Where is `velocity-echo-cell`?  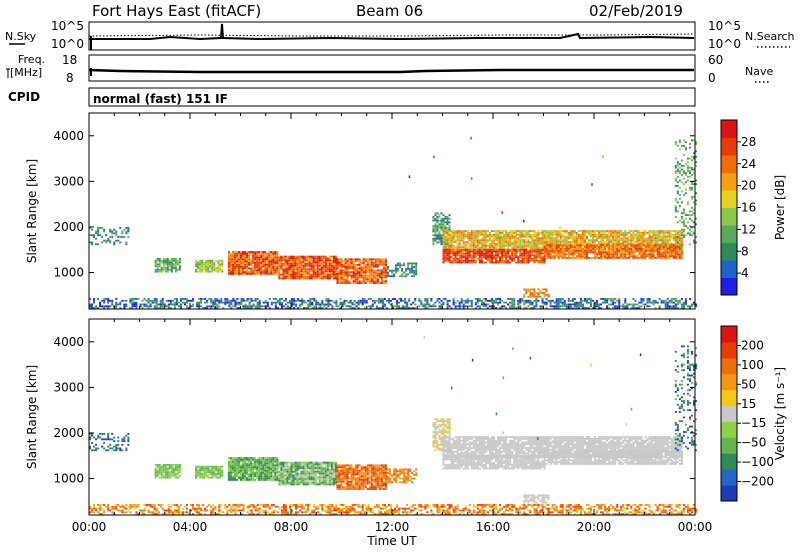
velocity-echo-cell is located at coordinates (96, 439).